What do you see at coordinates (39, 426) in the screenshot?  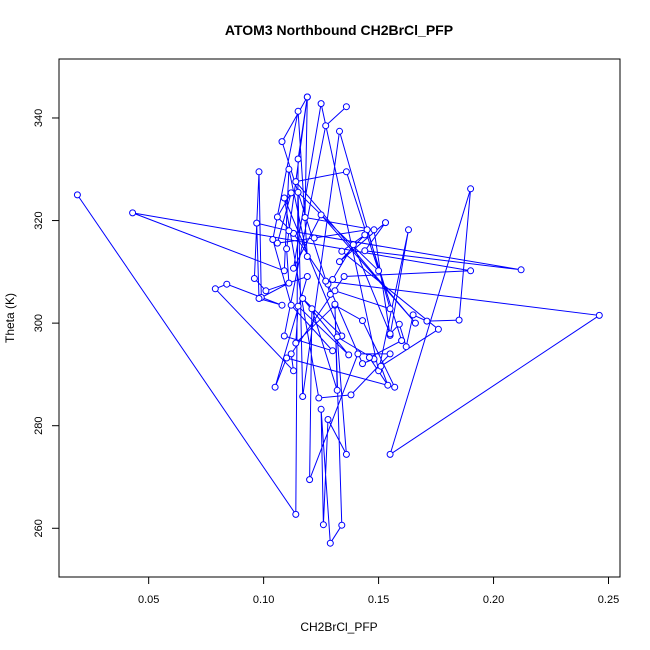 I see `y-tick-label: 280` at bounding box center [39, 426].